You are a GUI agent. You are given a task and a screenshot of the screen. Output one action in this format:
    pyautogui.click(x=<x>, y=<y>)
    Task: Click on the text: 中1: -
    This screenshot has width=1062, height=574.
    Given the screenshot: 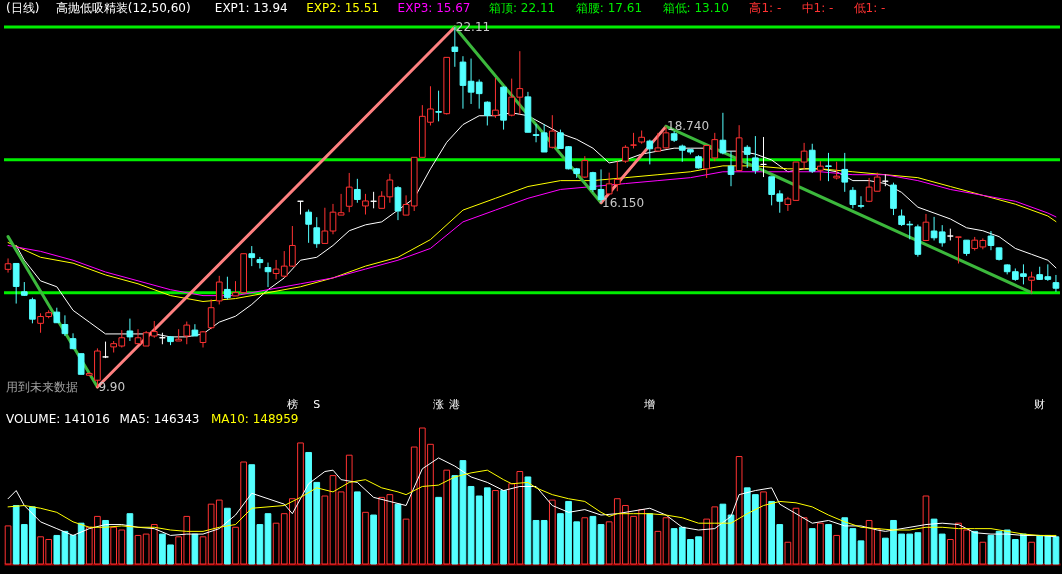 What is the action you would take?
    pyautogui.click(x=817, y=8)
    